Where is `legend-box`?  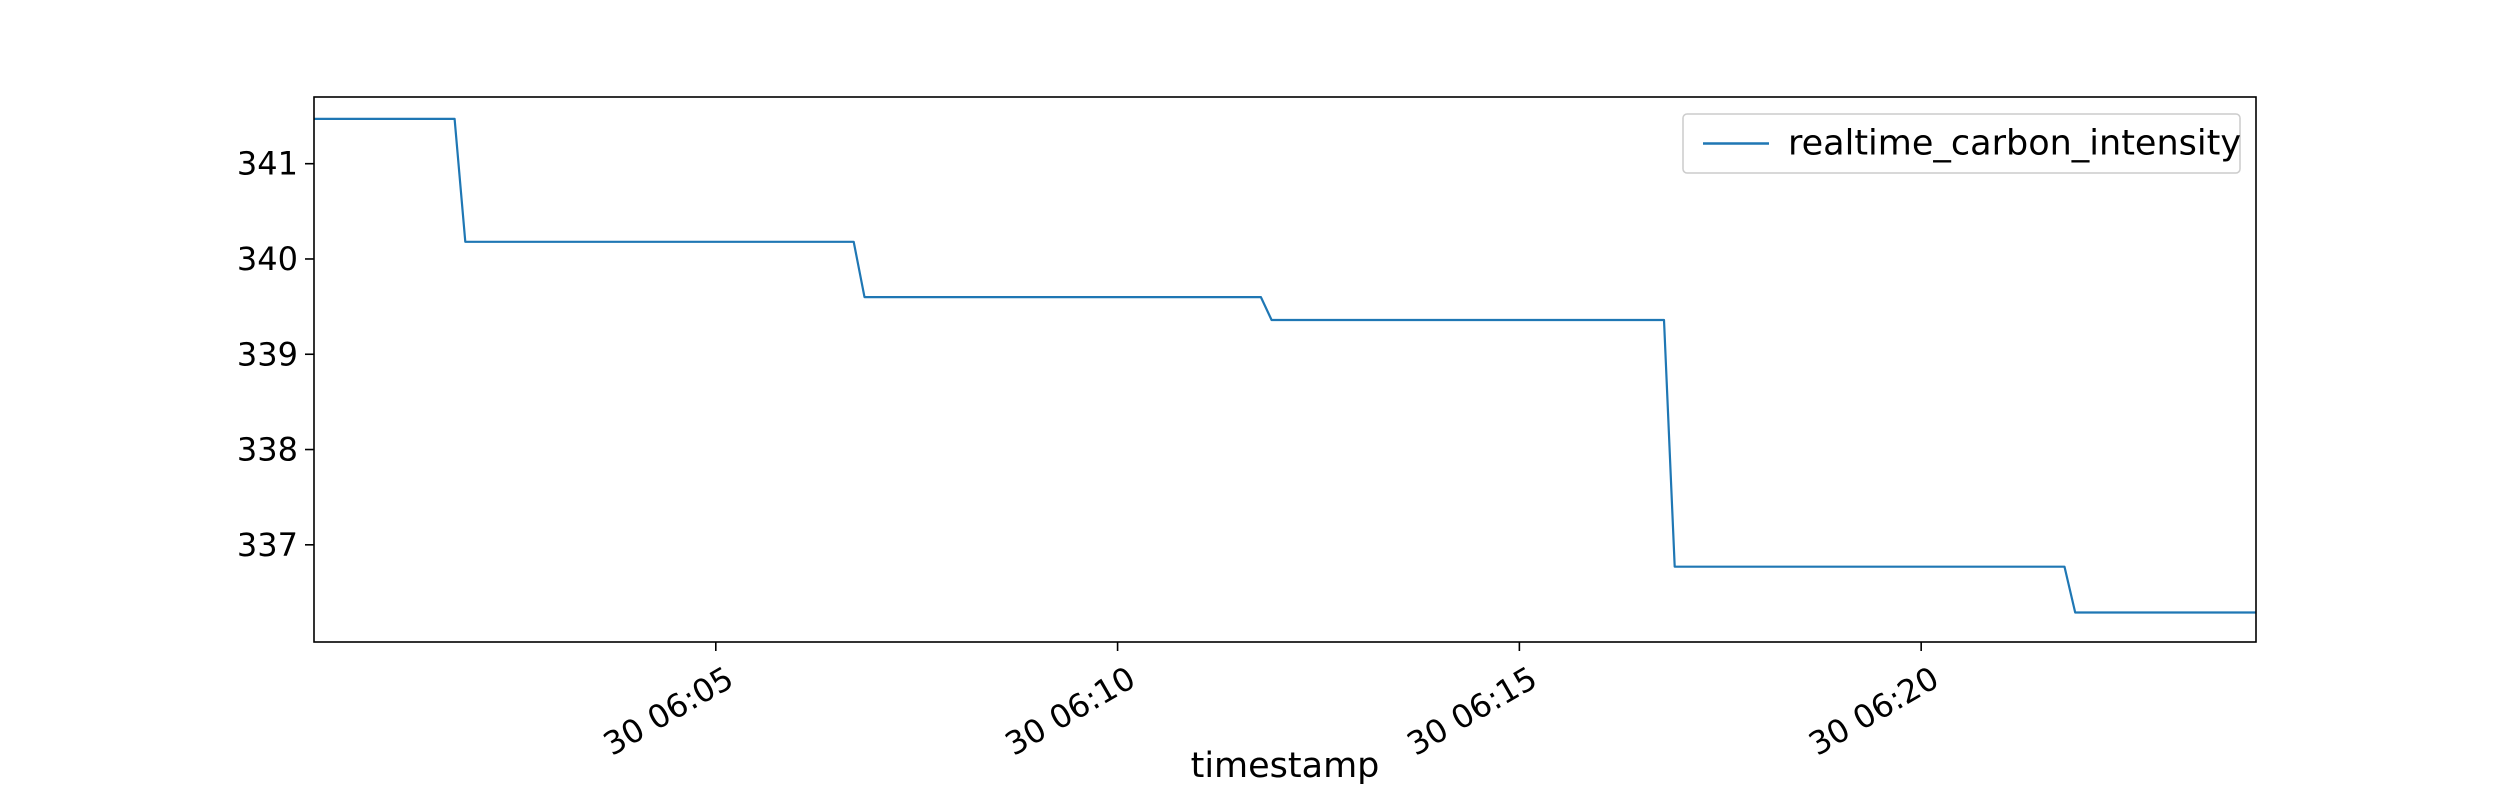 legend-box is located at coordinates (1961, 143).